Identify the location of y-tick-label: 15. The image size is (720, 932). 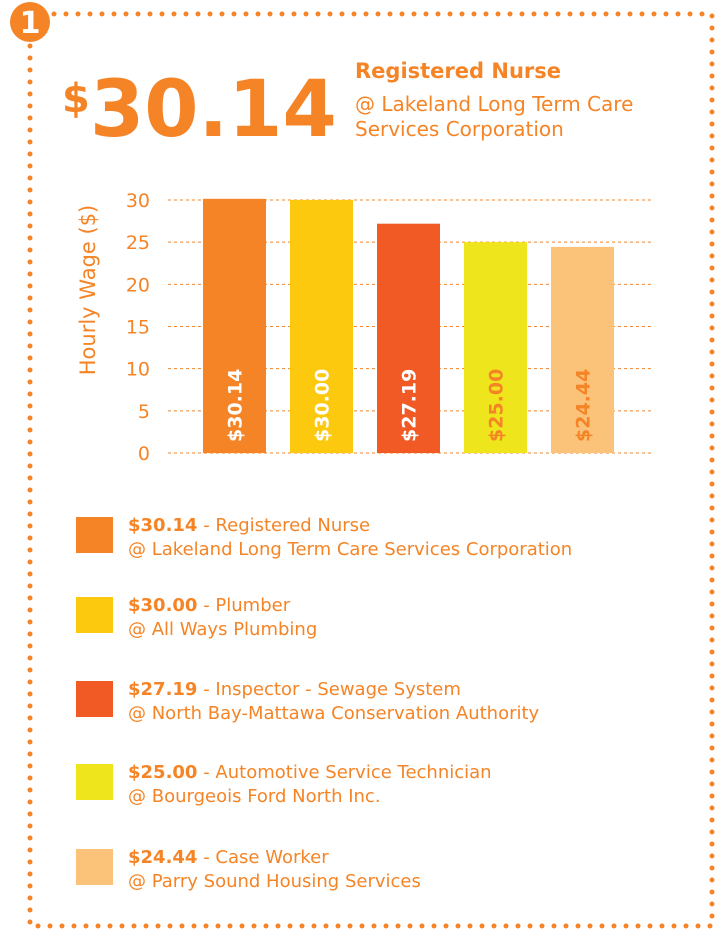
(138, 328).